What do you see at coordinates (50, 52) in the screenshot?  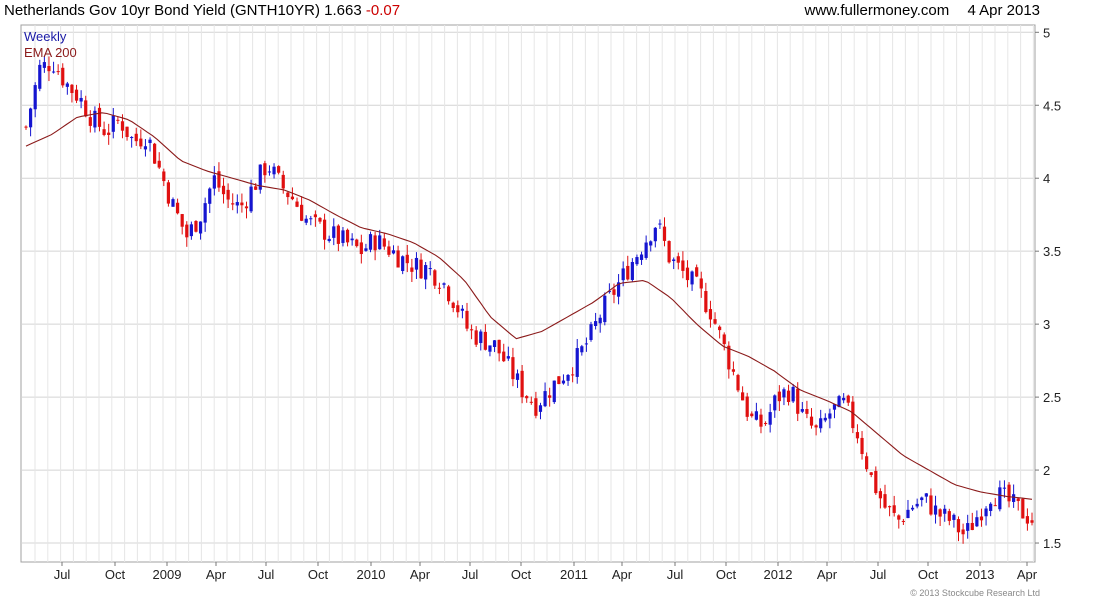 I see `legend-ema: EMA 200` at bounding box center [50, 52].